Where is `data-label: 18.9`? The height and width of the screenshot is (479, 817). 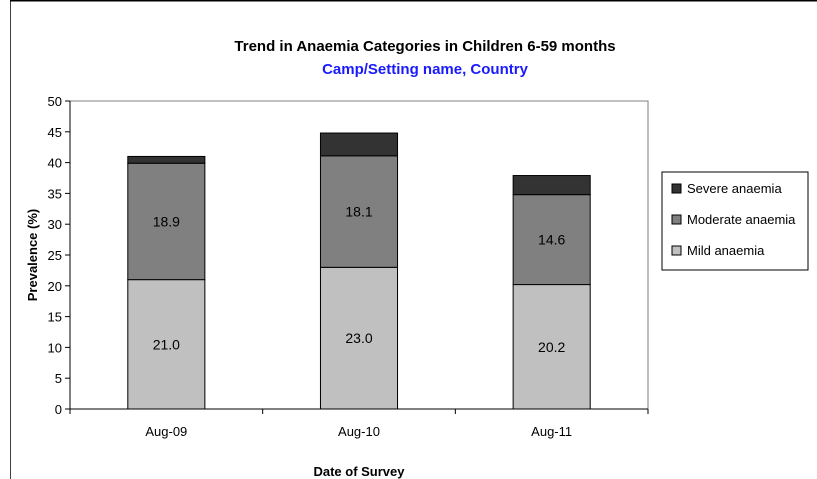
data-label: 18.9 is located at coordinates (166, 221).